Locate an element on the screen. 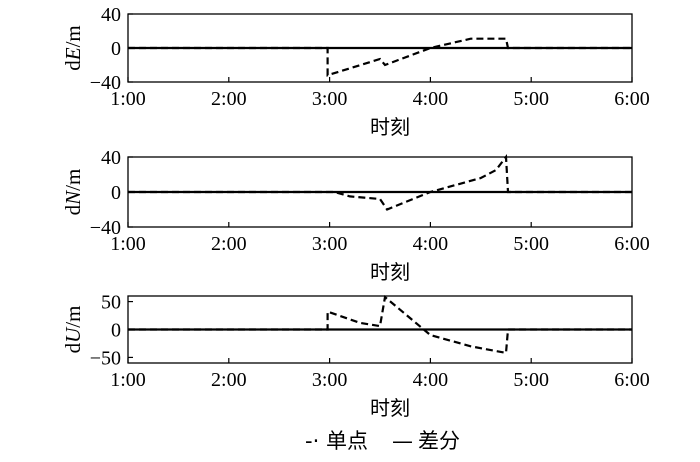 The image size is (700, 462). legend-item-single-label: 单点 is located at coordinates (347, 441).